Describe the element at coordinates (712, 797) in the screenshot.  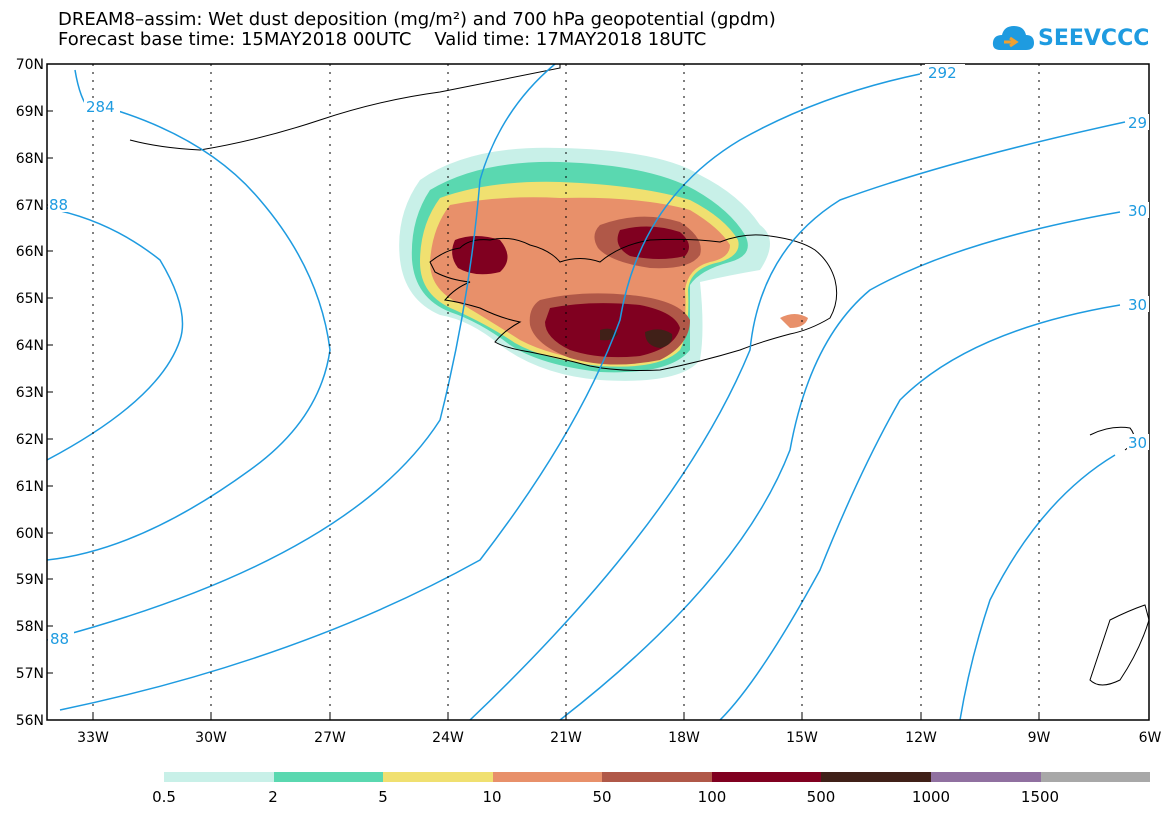
I see `legend-label: 100` at that location.